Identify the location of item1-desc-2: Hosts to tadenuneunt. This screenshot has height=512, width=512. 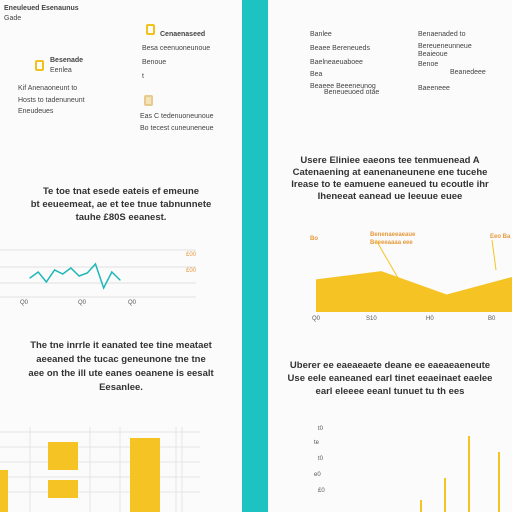
(51, 100).